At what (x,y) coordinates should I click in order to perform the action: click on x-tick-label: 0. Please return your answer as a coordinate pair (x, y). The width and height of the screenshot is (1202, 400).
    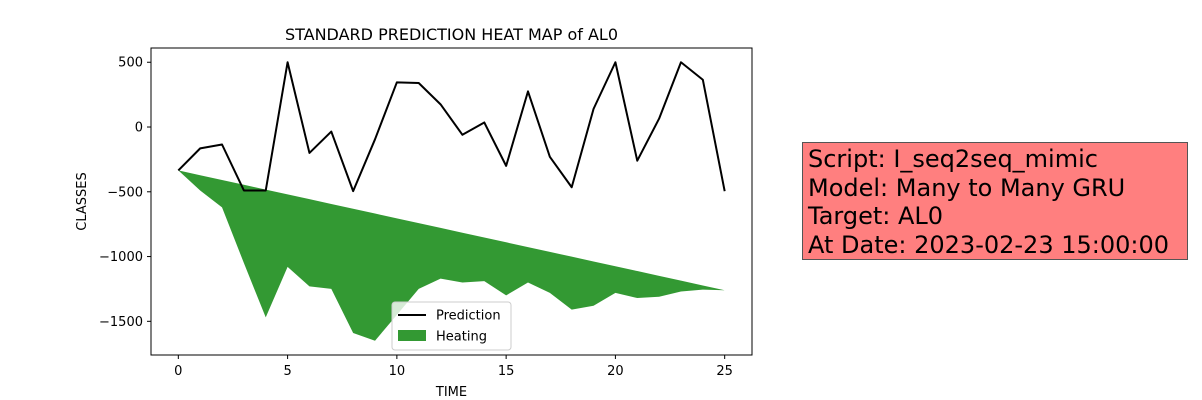
    Looking at the image, I should click on (178, 371).